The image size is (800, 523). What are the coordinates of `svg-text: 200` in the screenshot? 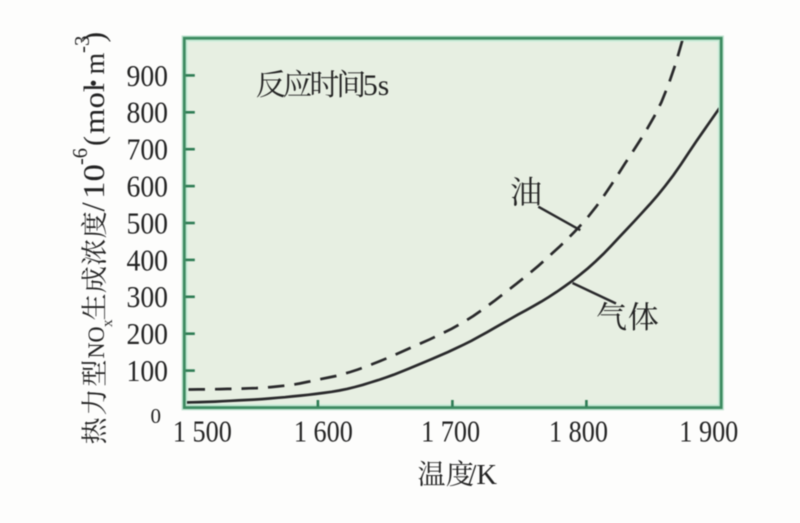 It's located at (148, 333).